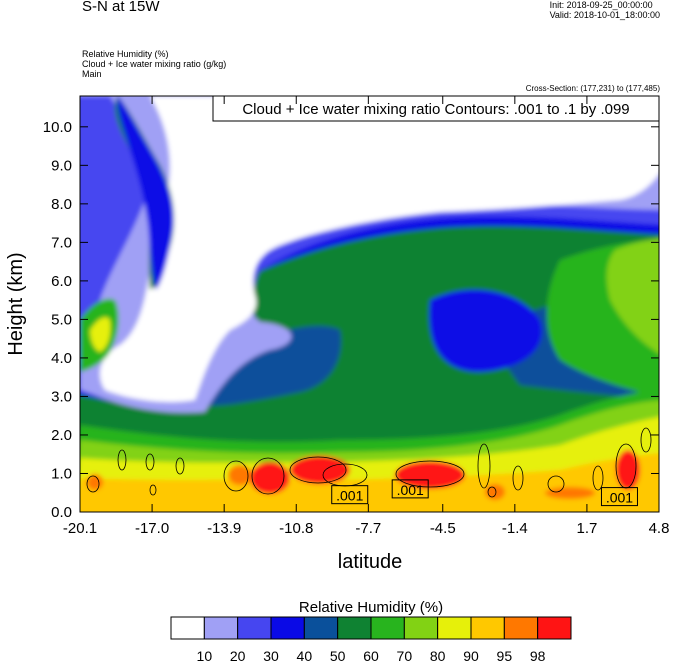  Describe the element at coordinates (61, 319) in the screenshot. I see `y-tick-label: 5.0` at that location.